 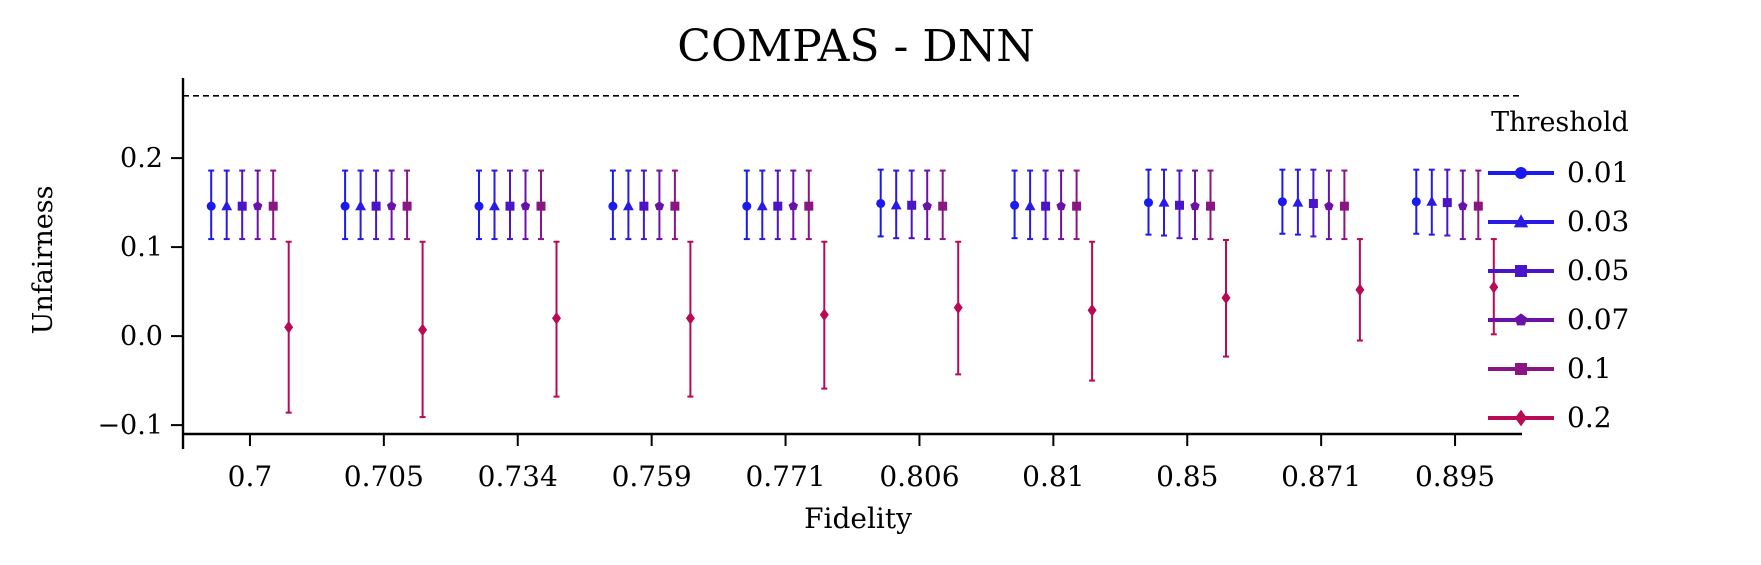 I want to click on y-tick-label: 0.2, so click(x=141, y=158).